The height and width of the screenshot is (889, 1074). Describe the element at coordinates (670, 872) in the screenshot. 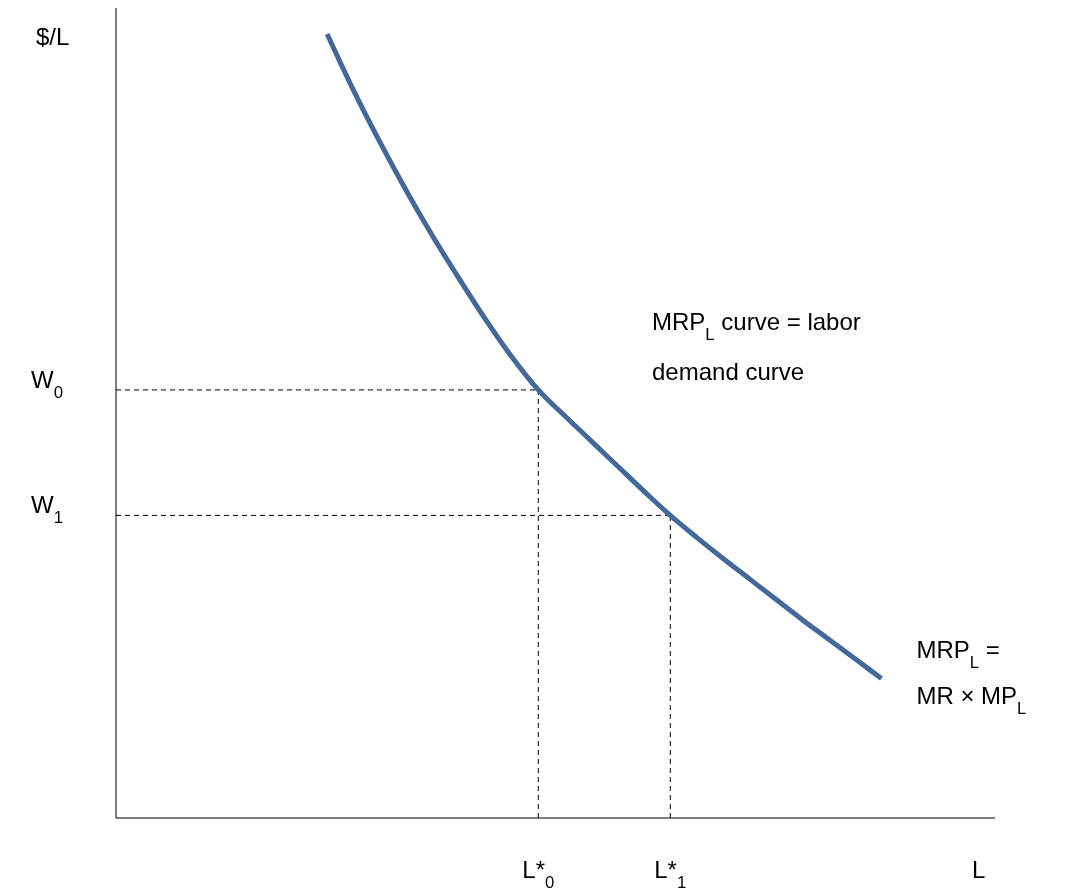

I see `x-tick-label: L*$_{1}$` at that location.